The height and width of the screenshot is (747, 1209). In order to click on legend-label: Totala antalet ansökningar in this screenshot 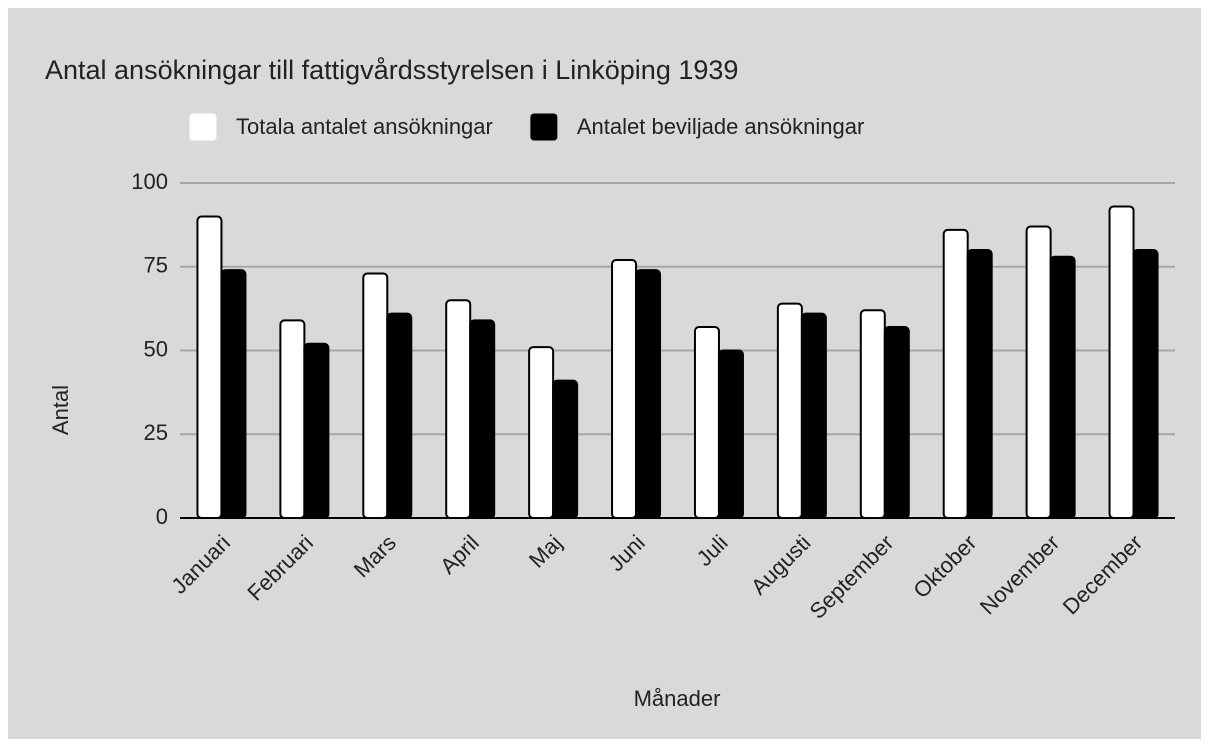, I will do `click(364, 126)`.